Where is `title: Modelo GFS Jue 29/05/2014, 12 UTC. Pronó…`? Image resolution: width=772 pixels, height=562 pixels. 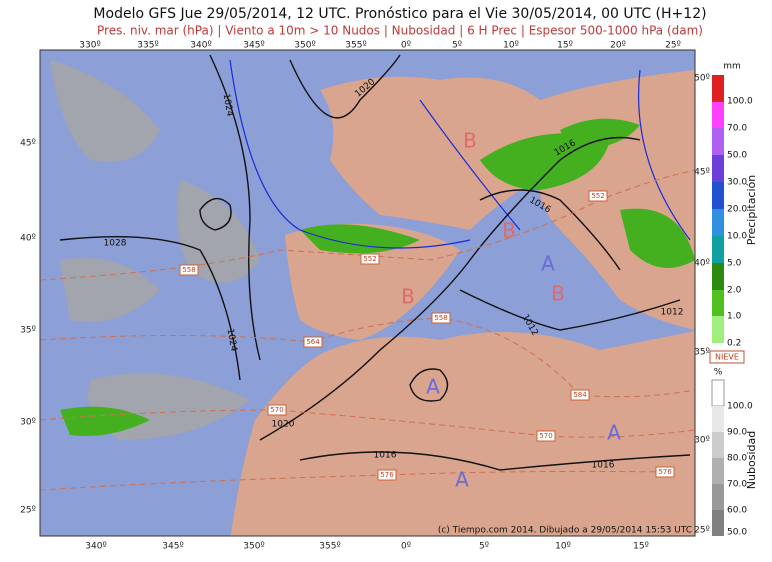
title: Modelo GFS Jue 29/05/2014, 12 UTC. Pronó… is located at coordinates (399, 14).